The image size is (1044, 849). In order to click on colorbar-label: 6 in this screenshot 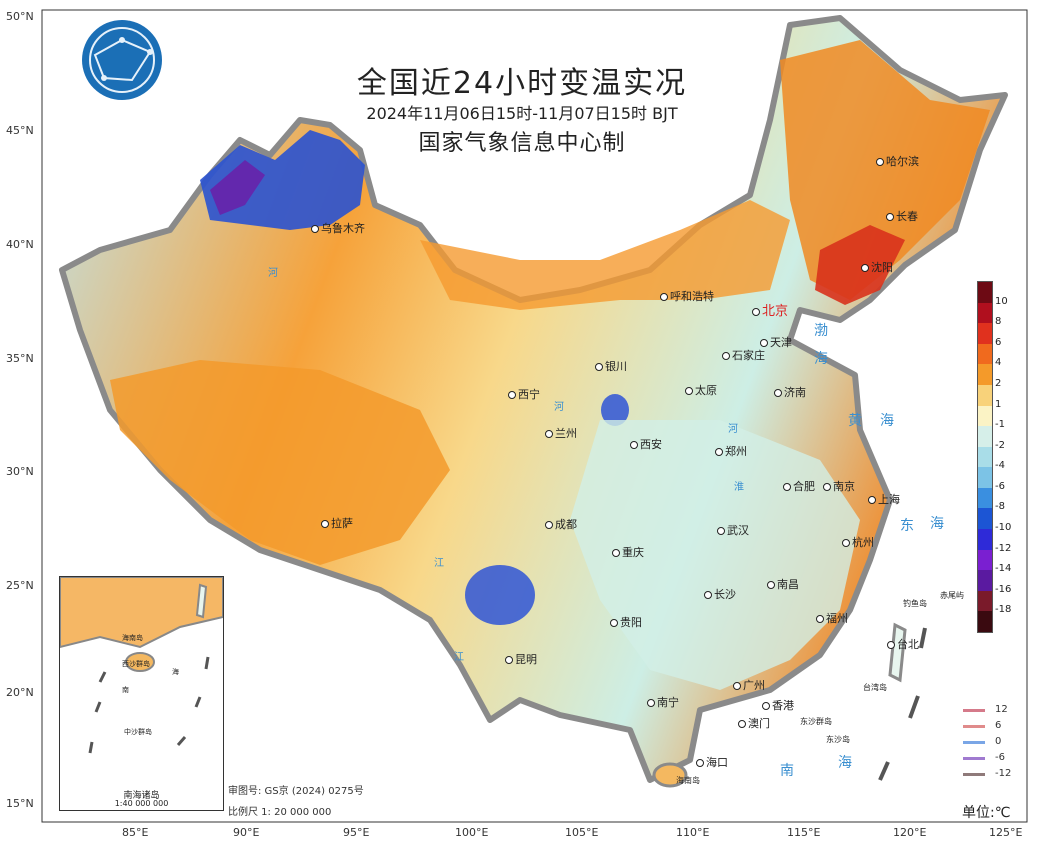, I will do `click(998, 342)`.